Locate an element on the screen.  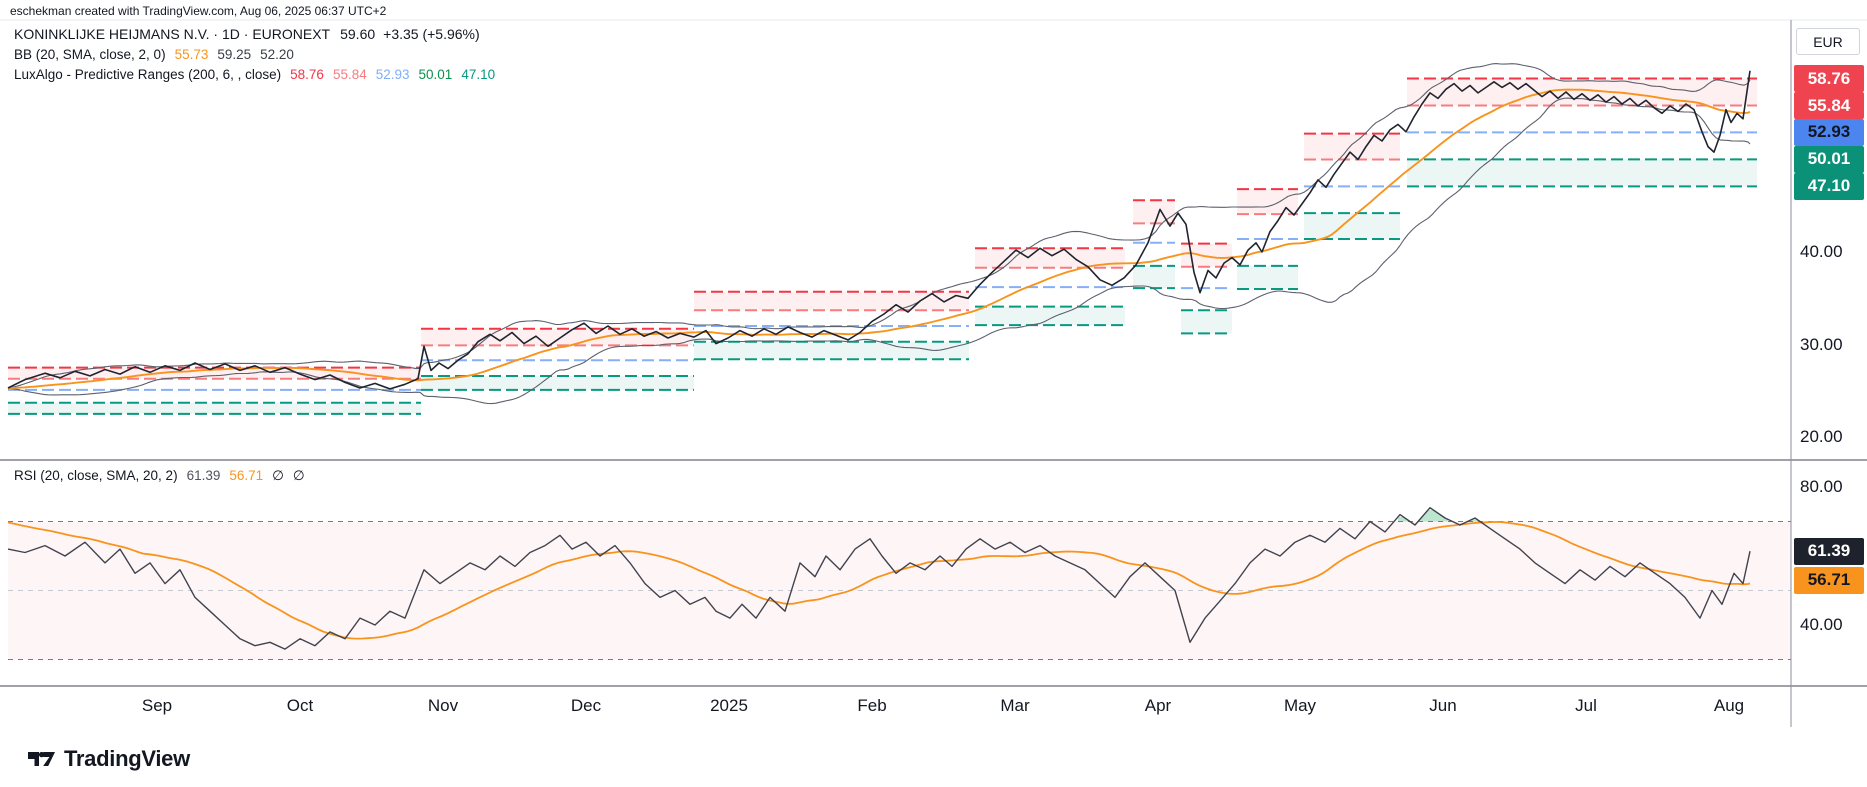
bb-legend-row: BB (20, SMA, close, 2, 0) 55.73 59.25 52.20 is located at coordinates (254, 54).